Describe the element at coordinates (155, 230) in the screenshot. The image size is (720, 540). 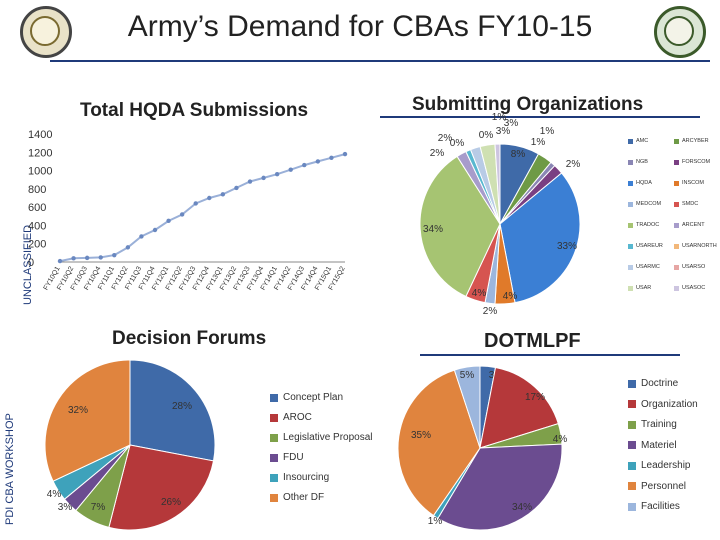
I see `data-point-fy11q4` at that location.